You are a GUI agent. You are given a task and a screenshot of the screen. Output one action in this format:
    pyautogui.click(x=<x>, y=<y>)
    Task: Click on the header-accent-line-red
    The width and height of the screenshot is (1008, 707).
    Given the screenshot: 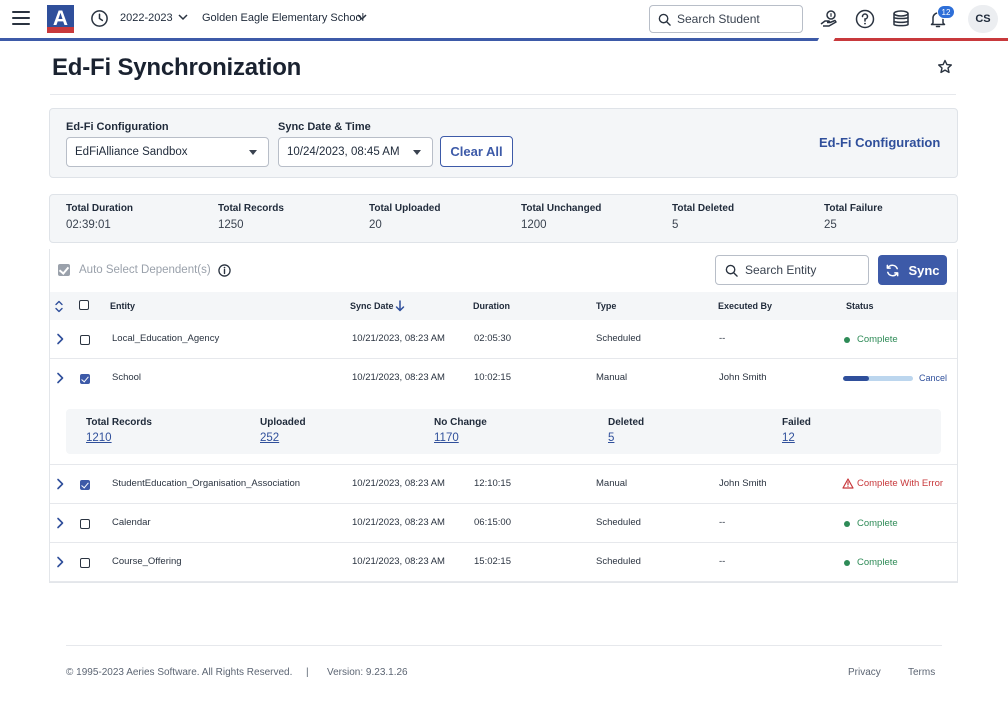 What is the action you would take?
    pyautogui.click(x=919, y=39)
    